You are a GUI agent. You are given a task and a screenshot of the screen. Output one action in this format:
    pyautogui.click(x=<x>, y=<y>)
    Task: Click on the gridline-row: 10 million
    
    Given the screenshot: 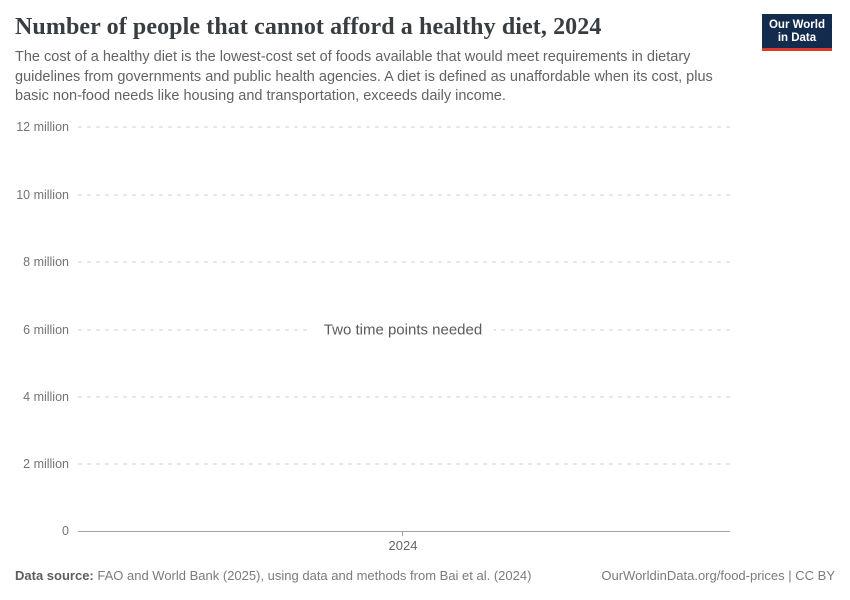 What is the action you would take?
    pyautogui.click(x=365, y=195)
    